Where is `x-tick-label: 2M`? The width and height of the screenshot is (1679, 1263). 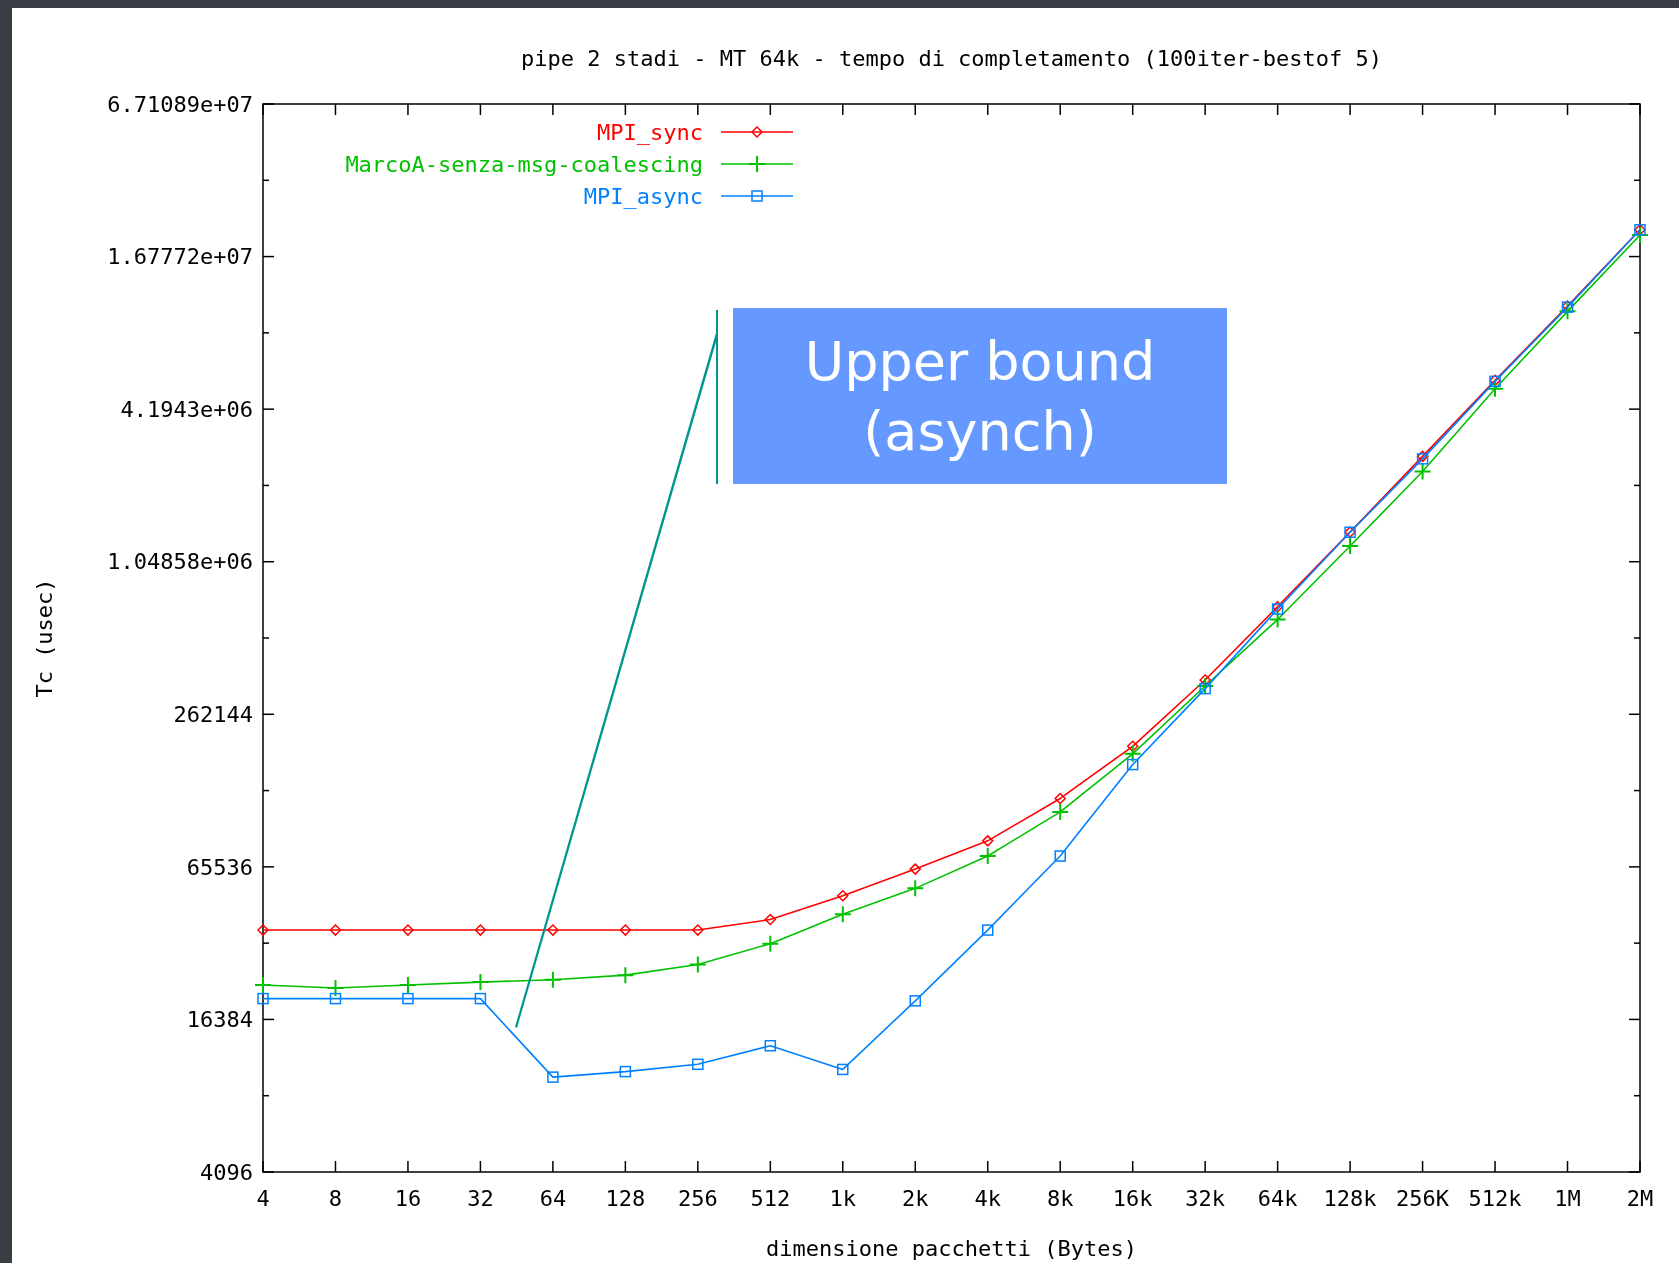
x-tick-label: 2M is located at coordinates (1640, 1198).